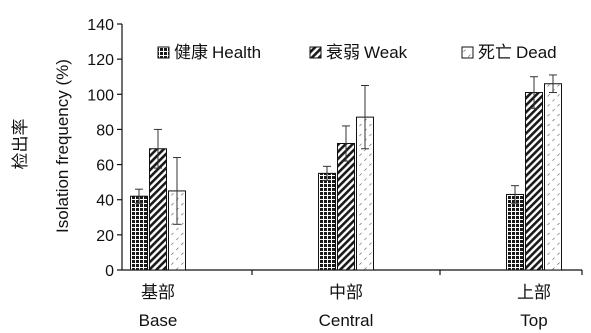  I want to click on legend-label-cn: 死亡, so click(495, 53).